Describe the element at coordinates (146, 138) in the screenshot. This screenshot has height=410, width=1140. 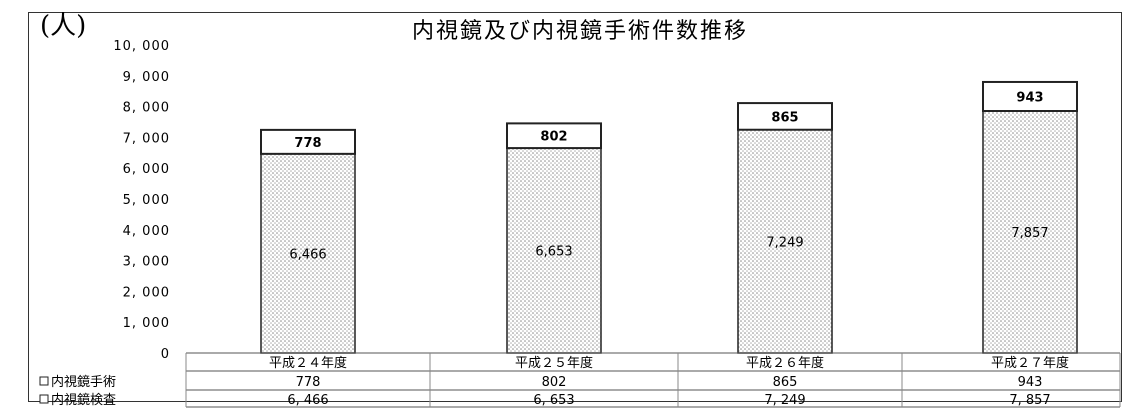
I see `y-tick-label: 7, 000` at that location.